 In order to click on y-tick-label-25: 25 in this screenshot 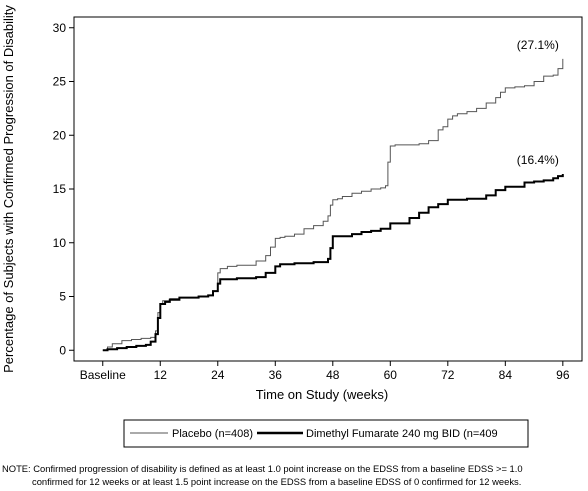, I will do `click(60, 82)`.